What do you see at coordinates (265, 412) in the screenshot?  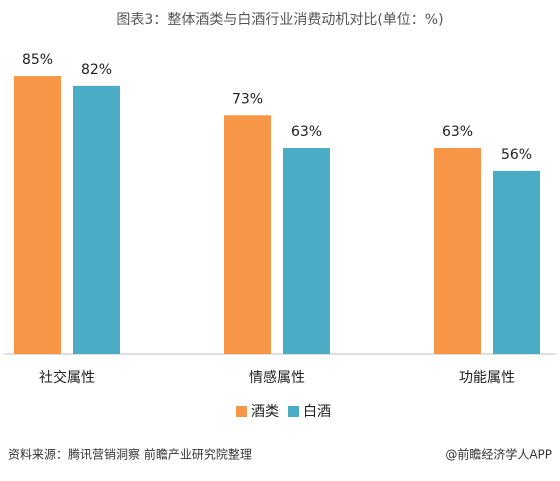 I see `legend-label: 酒类` at bounding box center [265, 412].